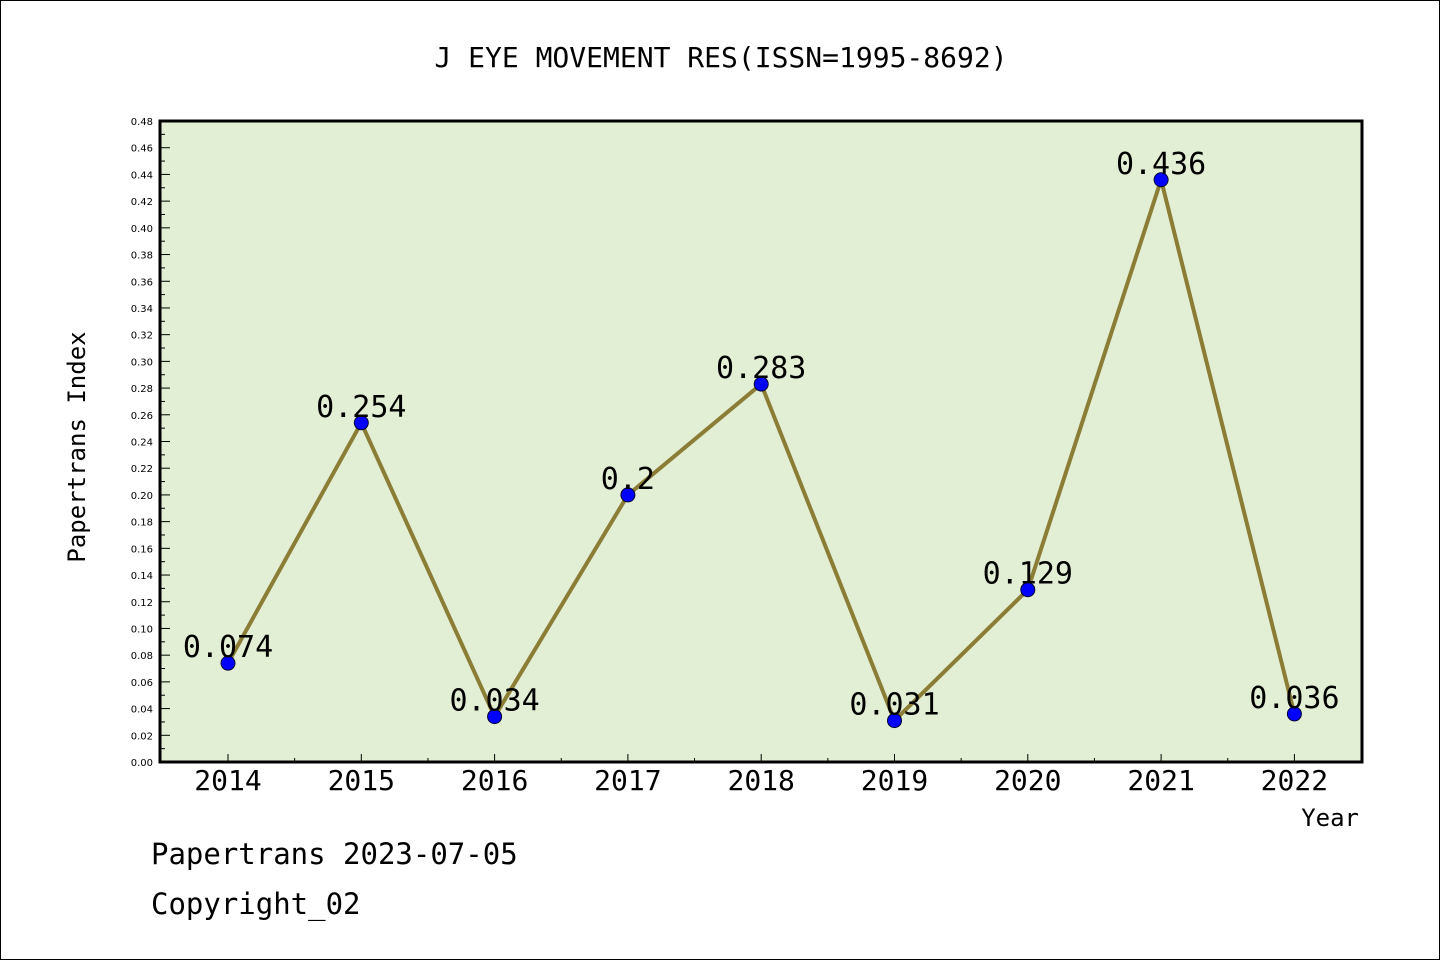 This screenshot has width=1440, height=964. I want to click on y-tick-label: 0.34, so click(142, 309).